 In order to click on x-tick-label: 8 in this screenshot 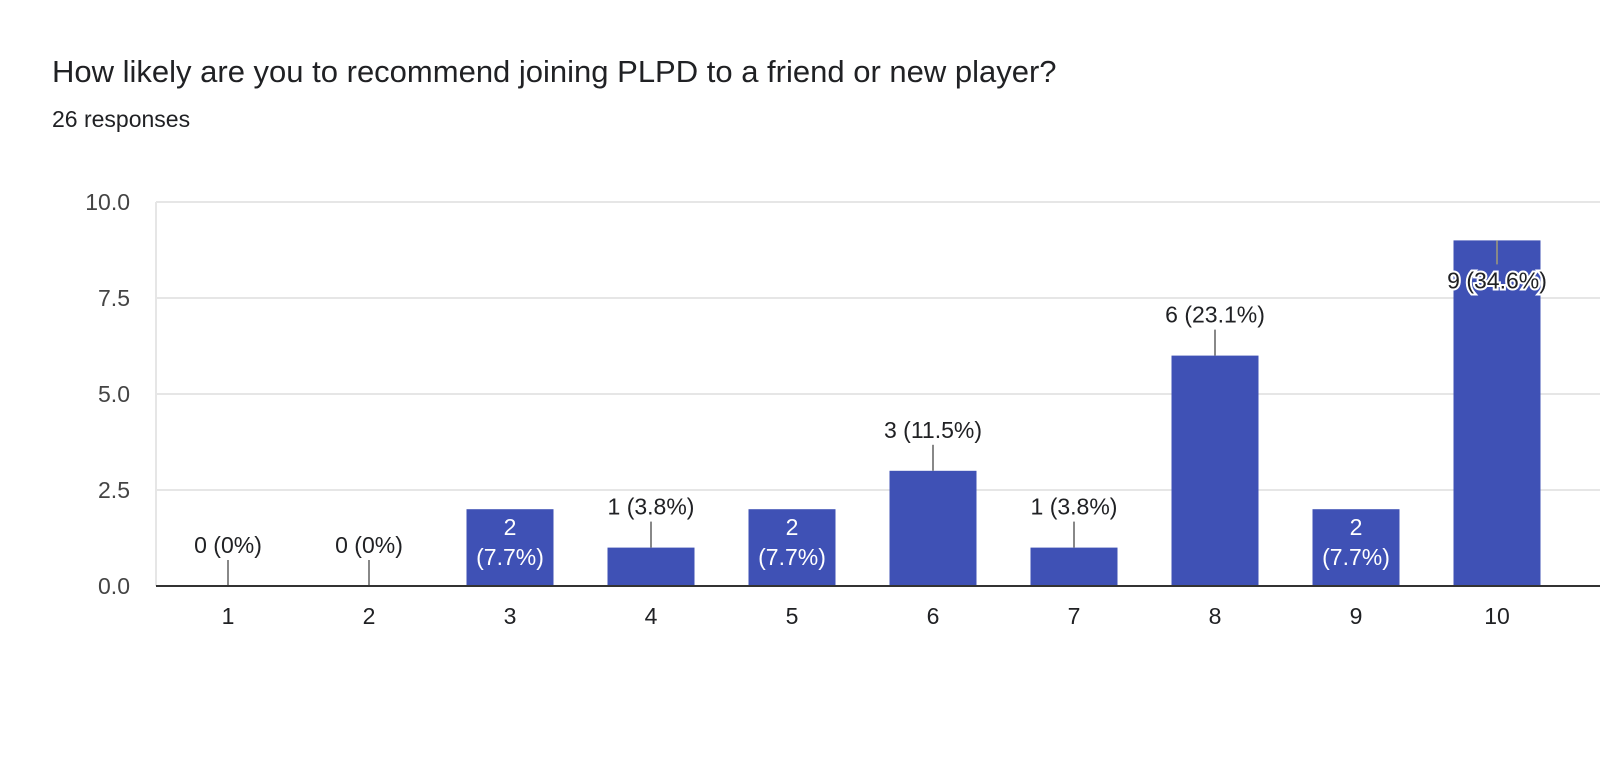, I will do `click(1215, 616)`.